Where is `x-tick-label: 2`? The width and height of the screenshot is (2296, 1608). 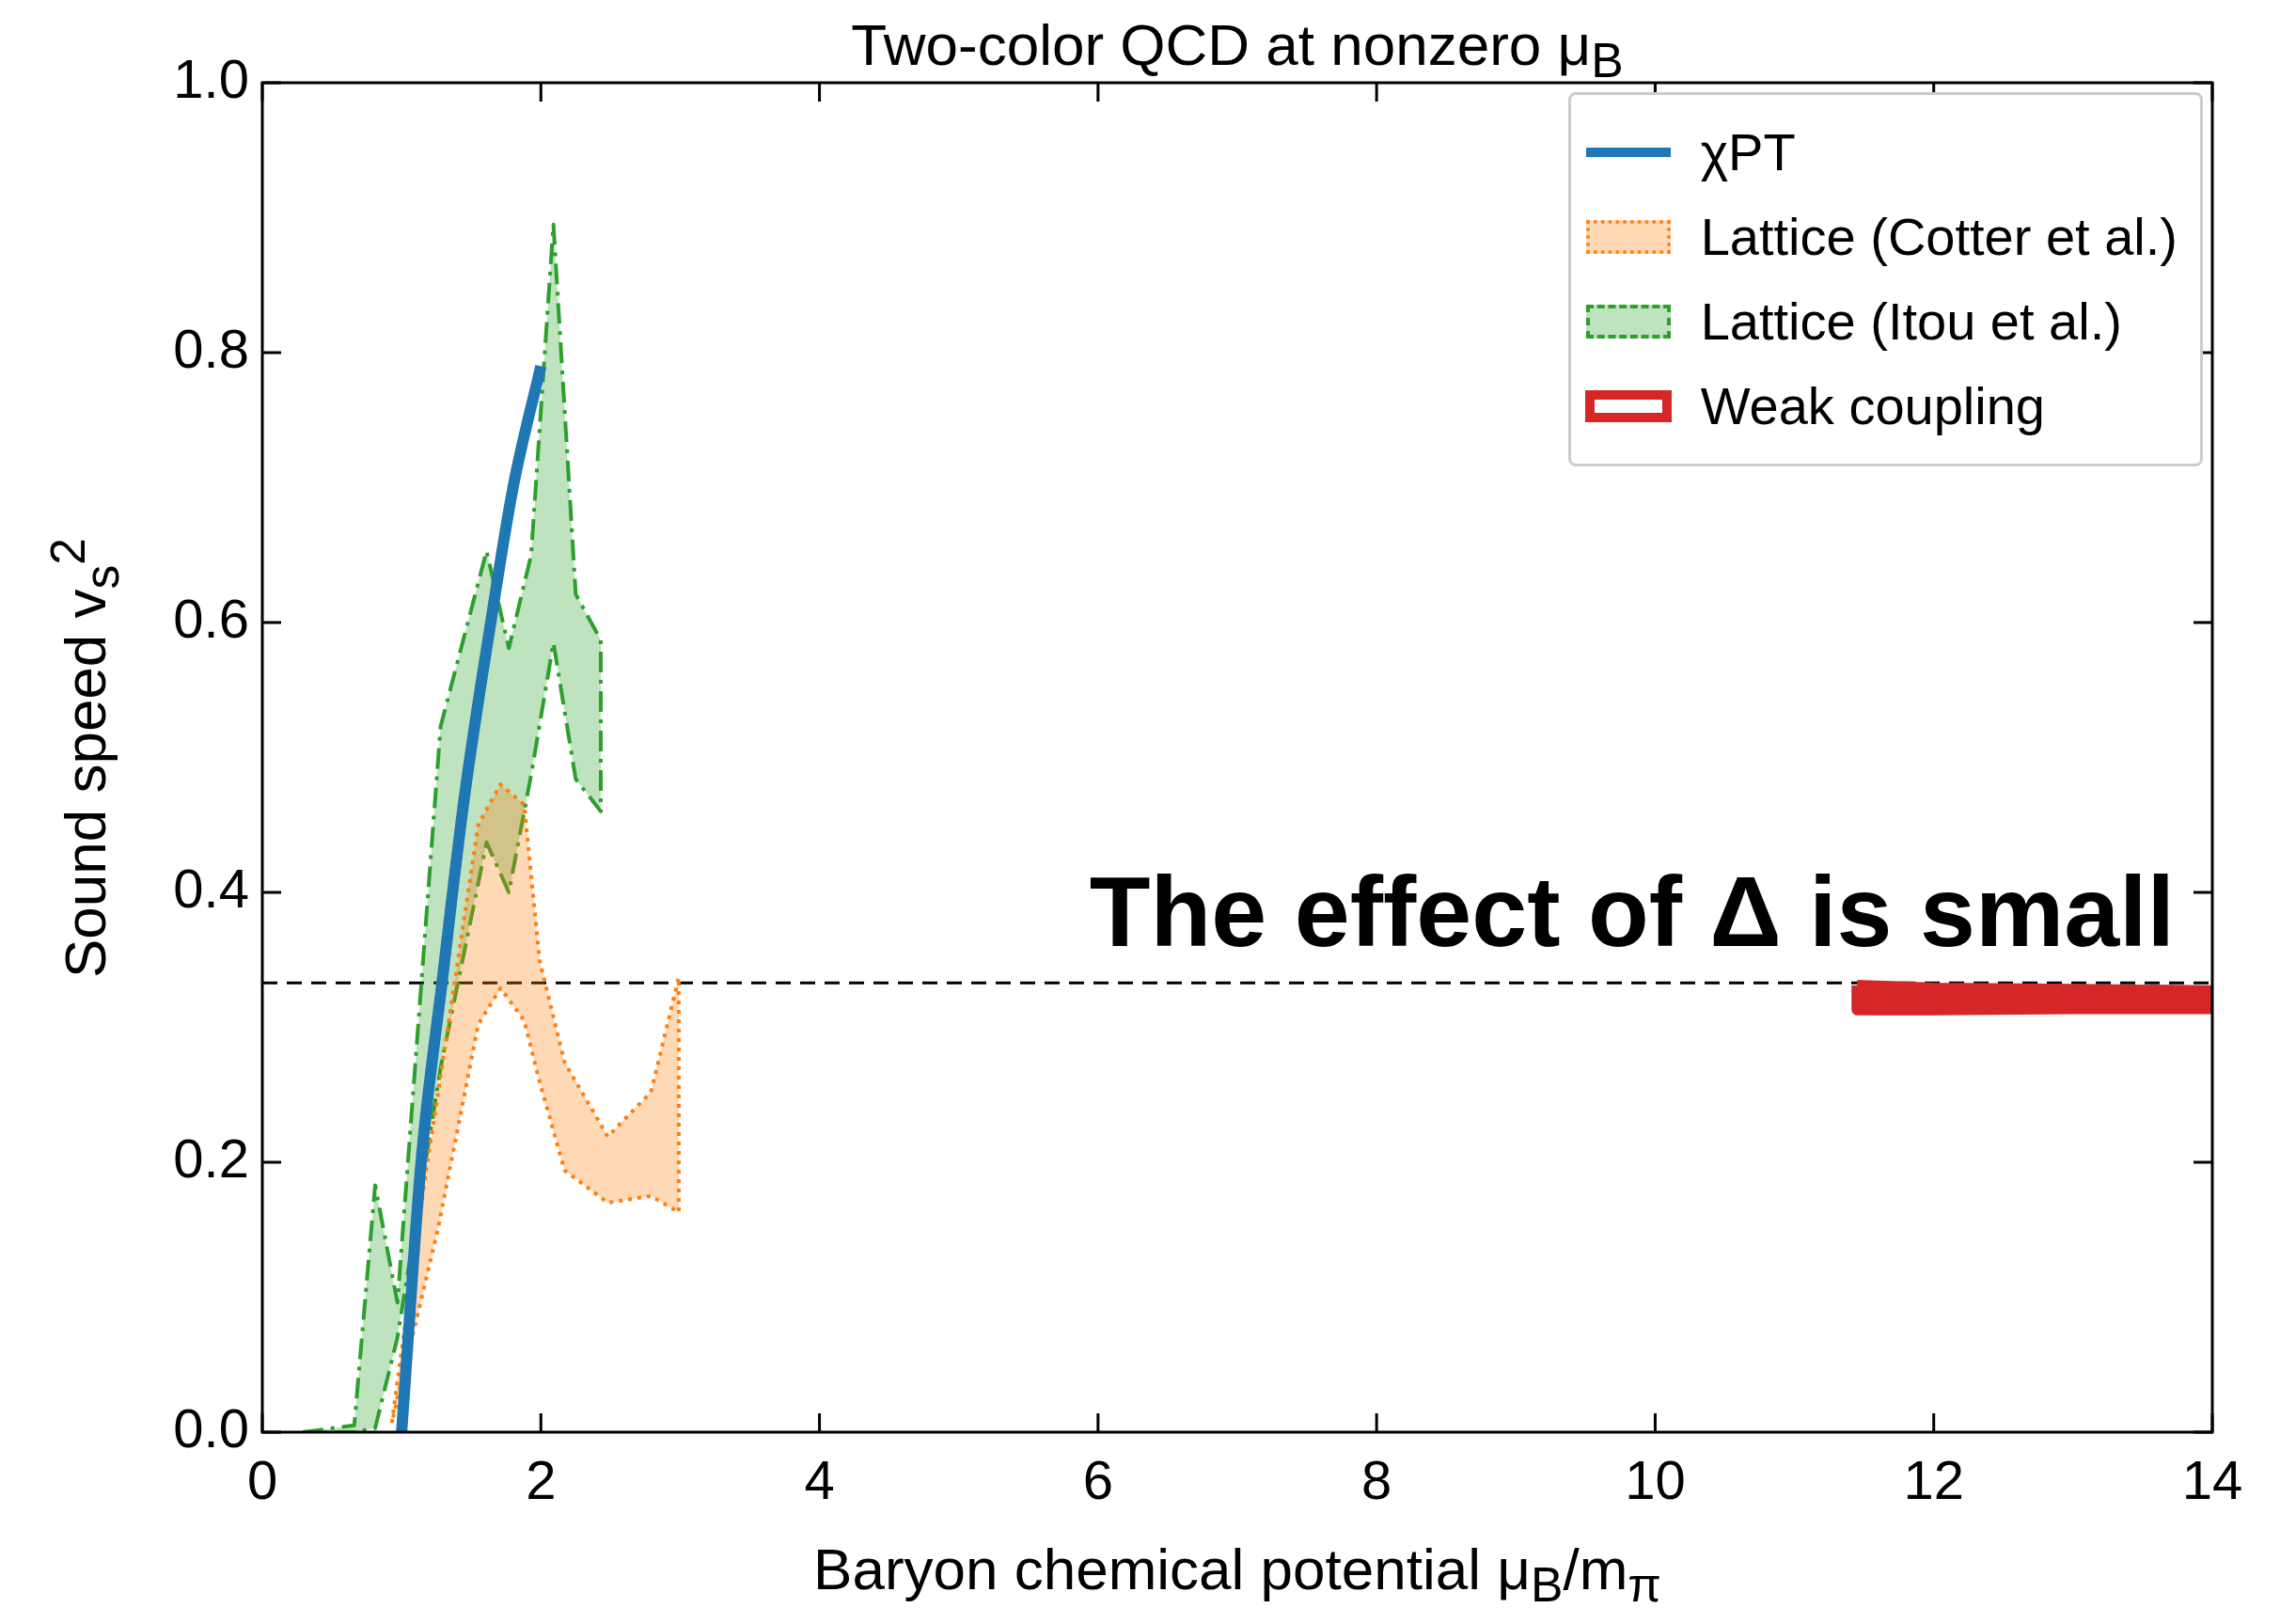
x-tick-label: 2 is located at coordinates (542, 1479).